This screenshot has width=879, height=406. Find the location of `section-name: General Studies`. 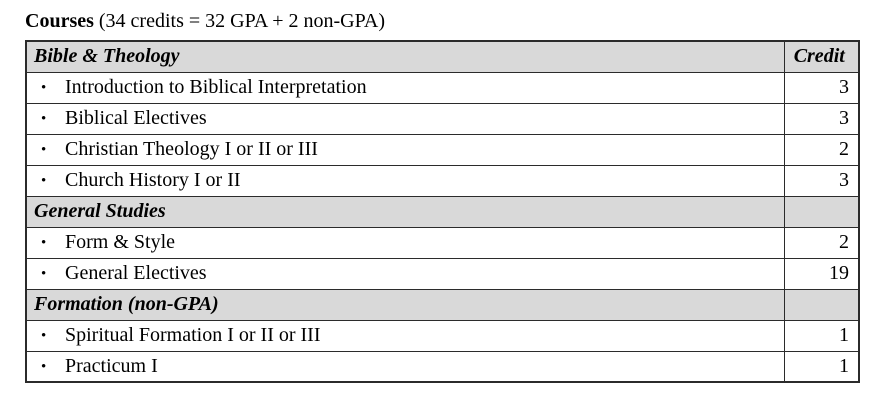

section-name: General Studies is located at coordinates (405, 211).